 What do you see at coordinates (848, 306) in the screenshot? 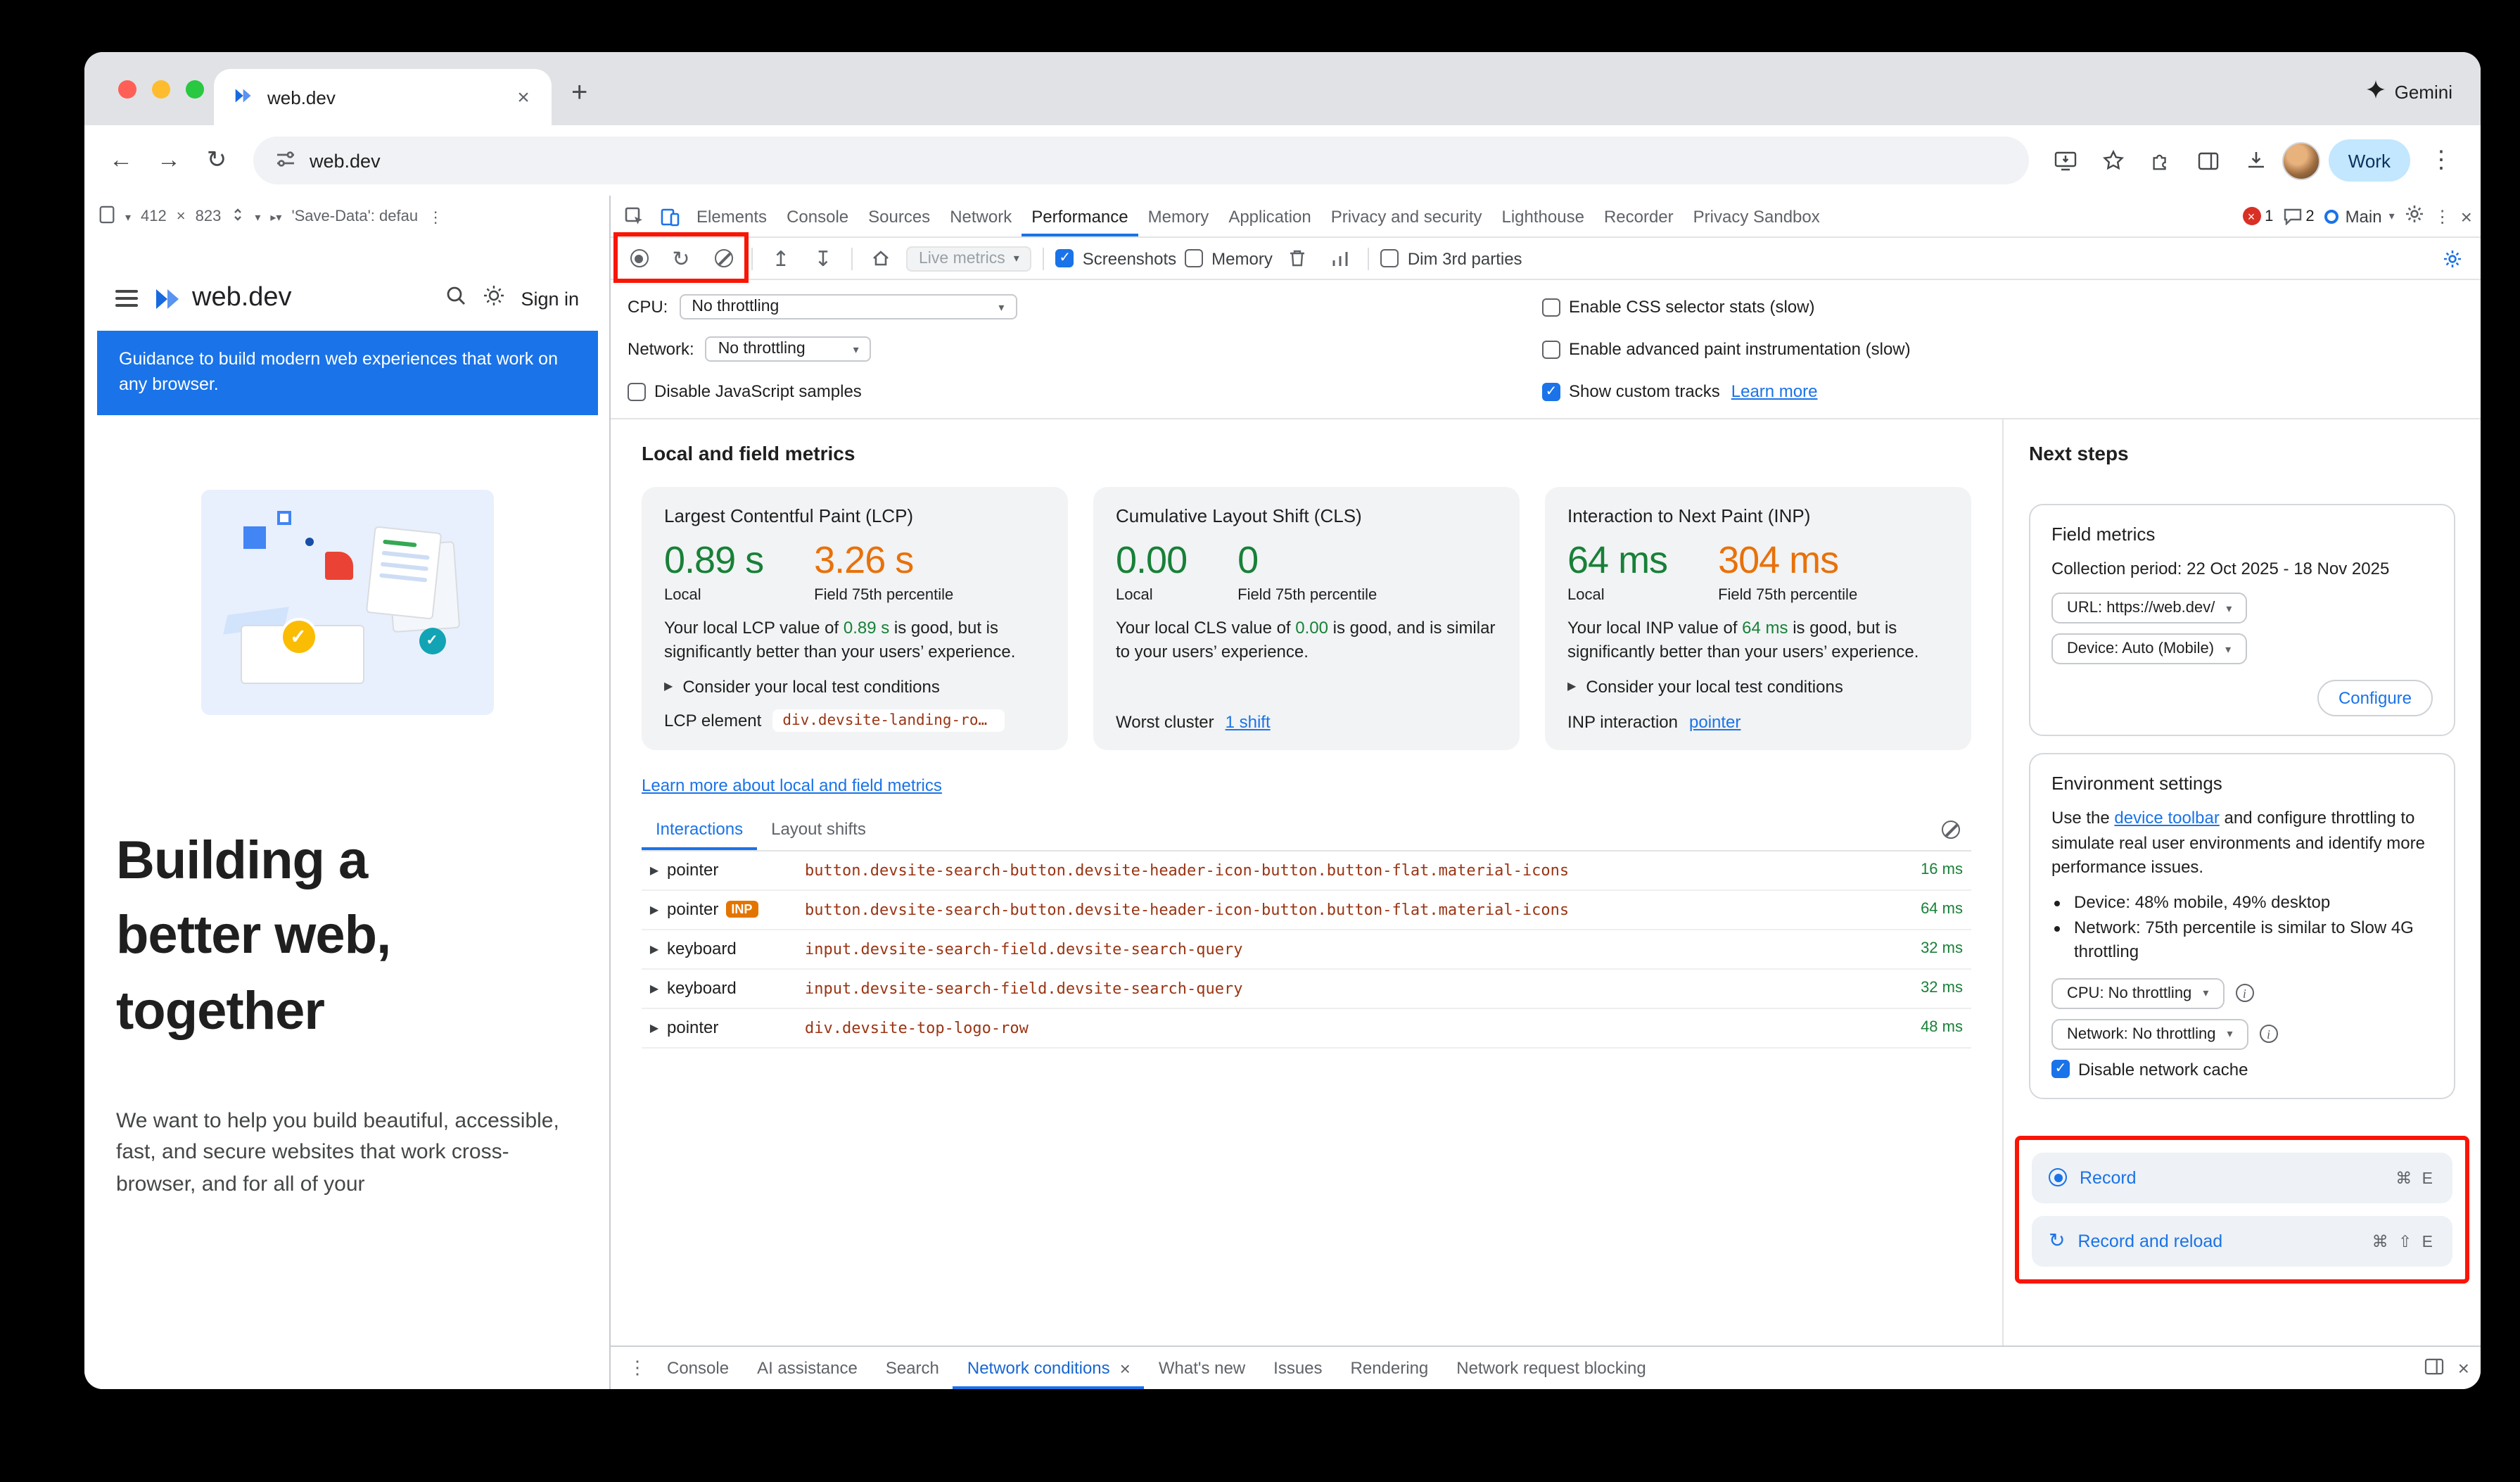
I see `cpu-throttling-select: No throttling ▾` at bounding box center [848, 306].